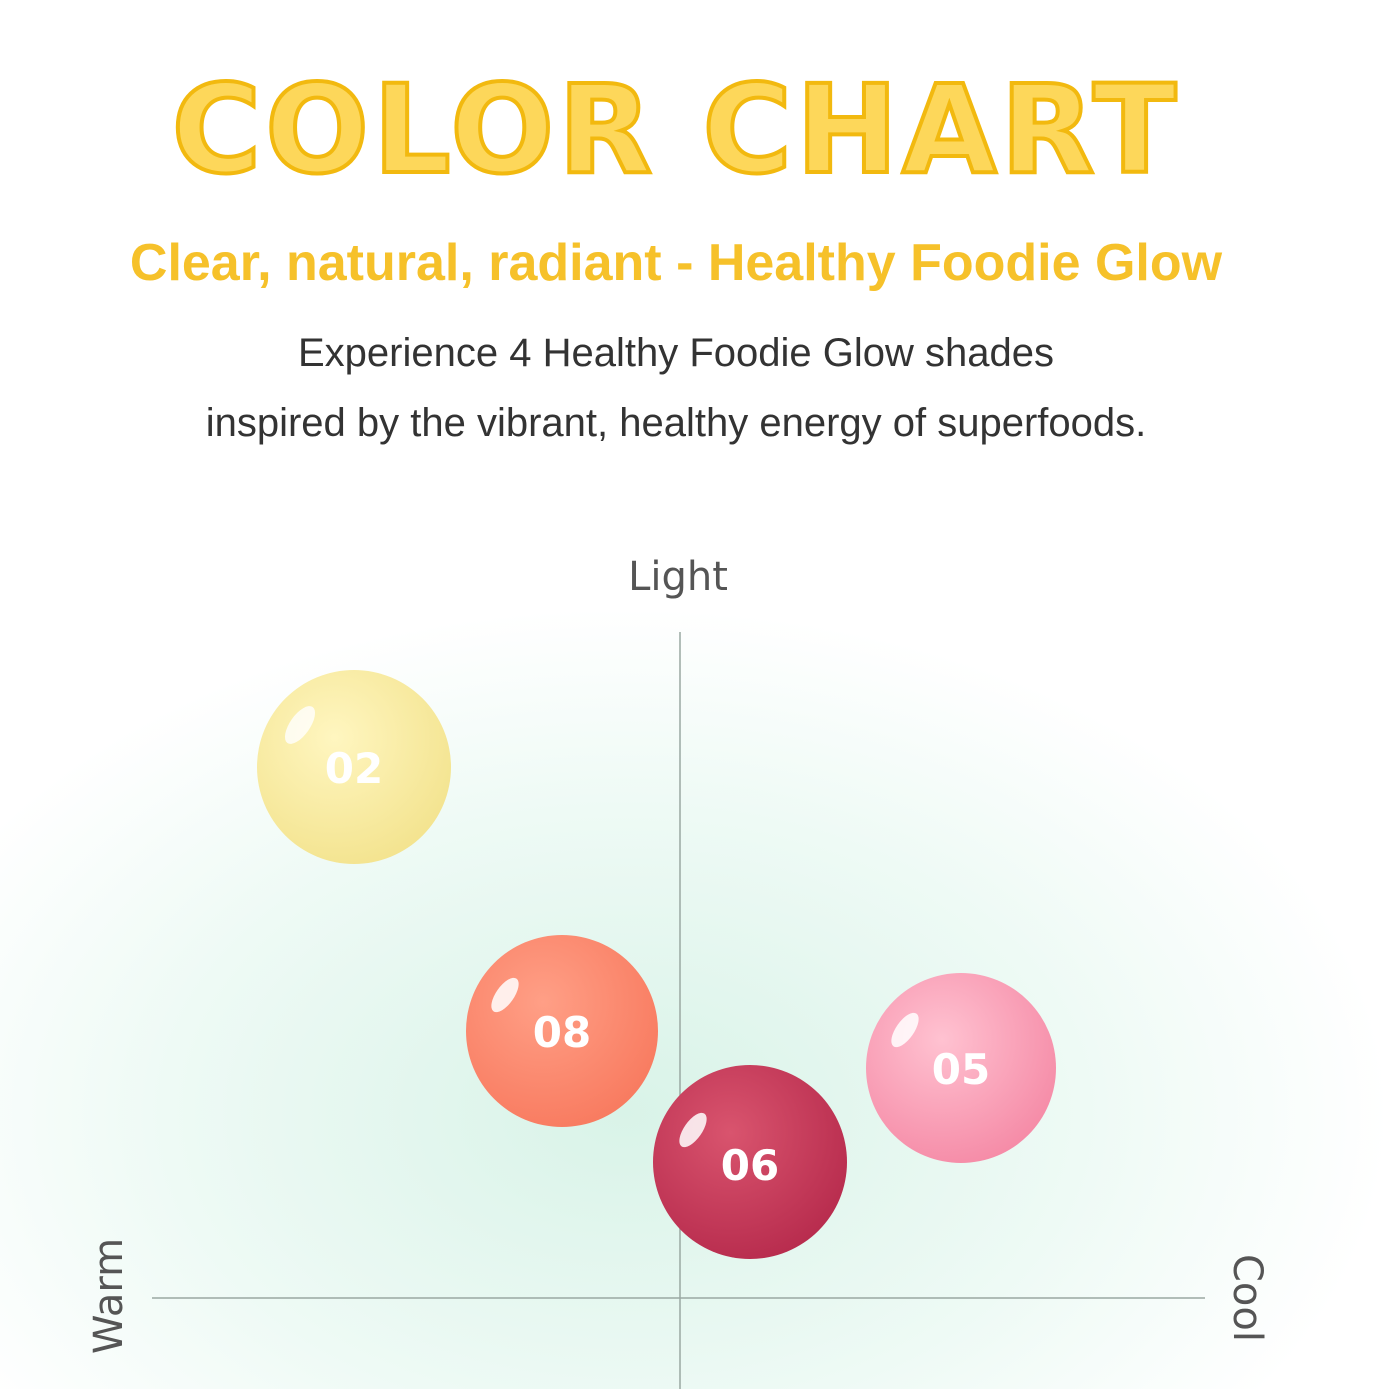  I want to click on swatch-label: 08, so click(562, 1032).